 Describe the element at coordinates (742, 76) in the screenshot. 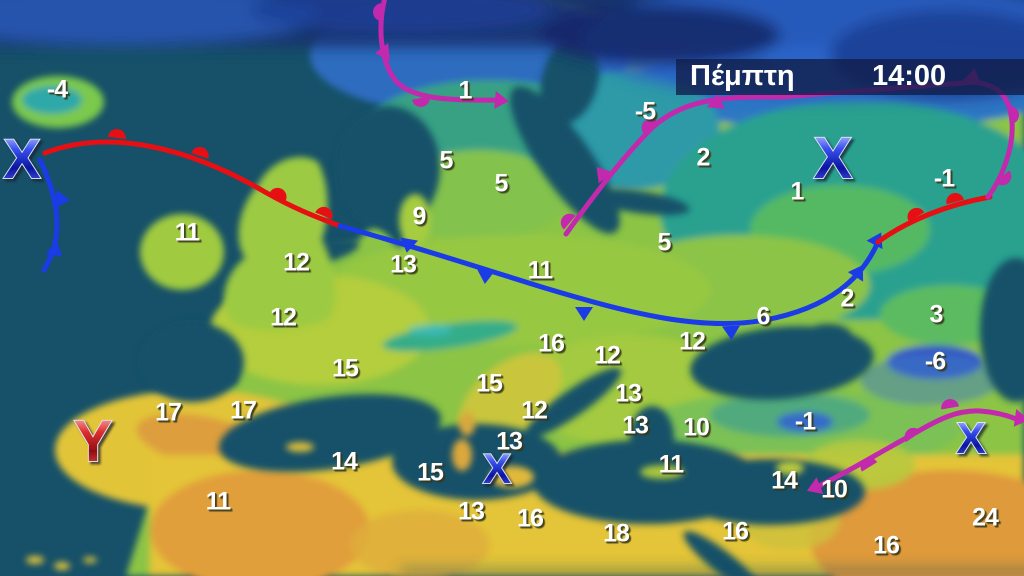

I see `forecast-day-label: Πέμπτη` at that location.